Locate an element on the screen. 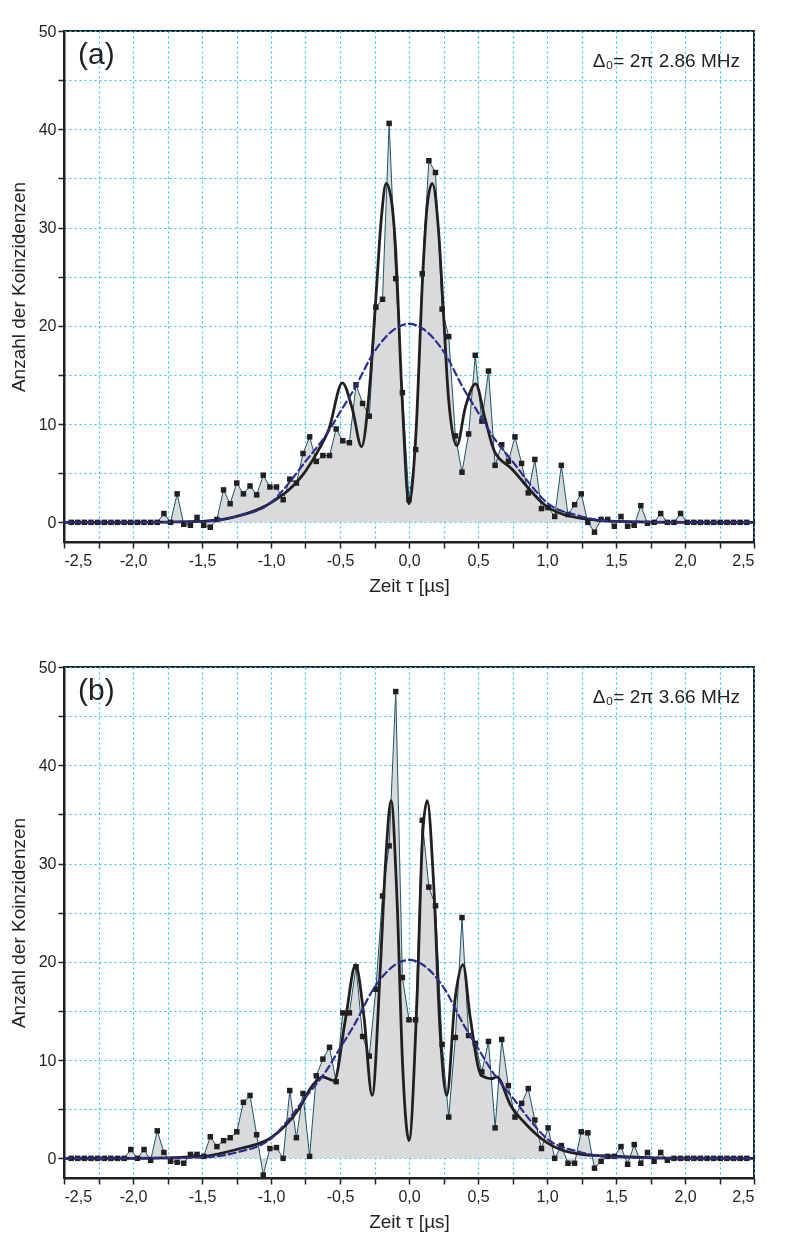 This screenshot has height=1253, width=803. annotation: Δ₀= 2π 3.66 MHz is located at coordinates (666, 696).